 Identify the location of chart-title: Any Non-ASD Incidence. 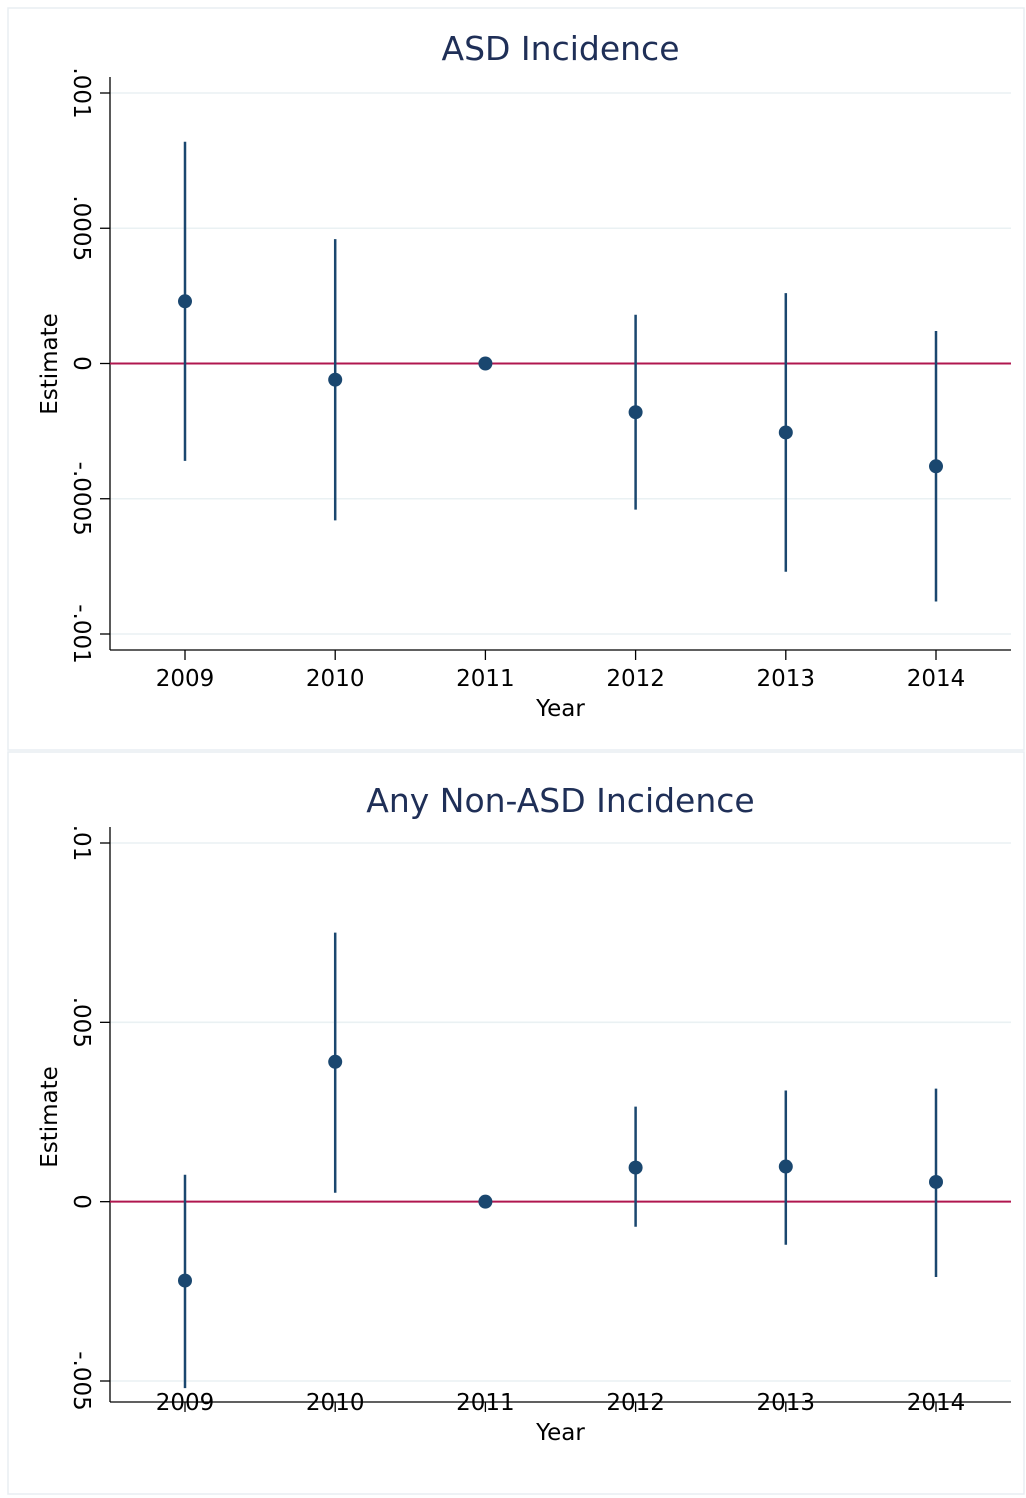
(560, 800).